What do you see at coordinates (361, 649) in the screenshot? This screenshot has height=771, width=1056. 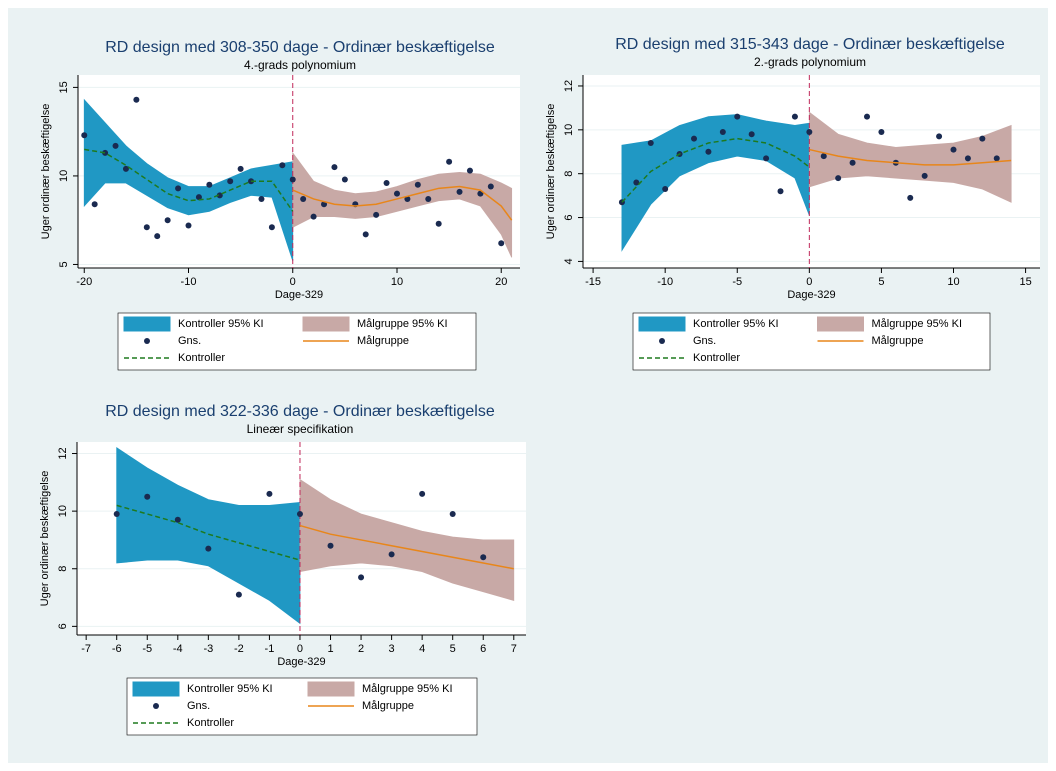 I see `x-tick-label: 2` at bounding box center [361, 649].